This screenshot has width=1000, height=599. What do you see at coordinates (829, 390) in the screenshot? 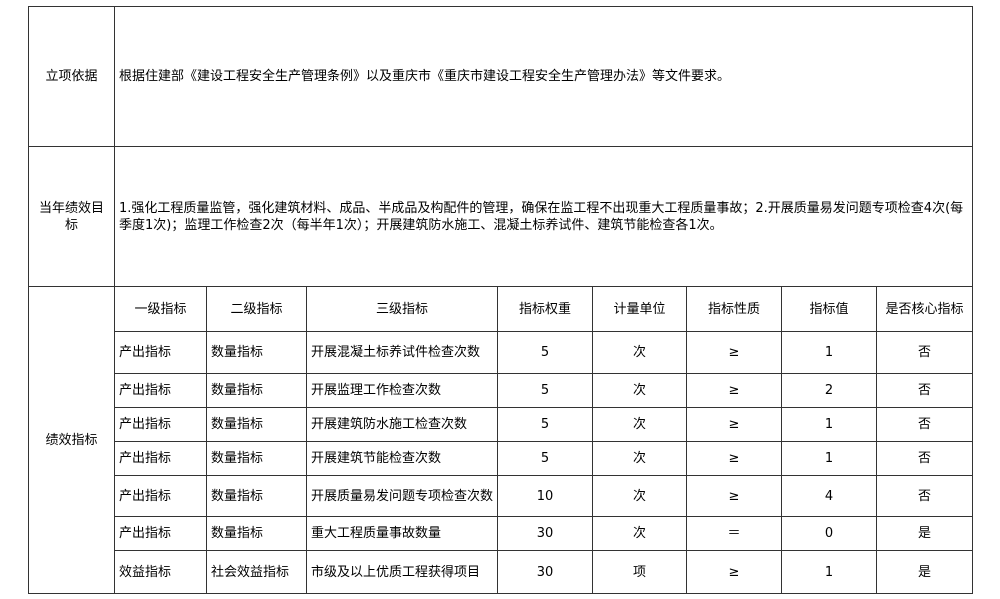
I see `table-cell: 2` at bounding box center [829, 390].